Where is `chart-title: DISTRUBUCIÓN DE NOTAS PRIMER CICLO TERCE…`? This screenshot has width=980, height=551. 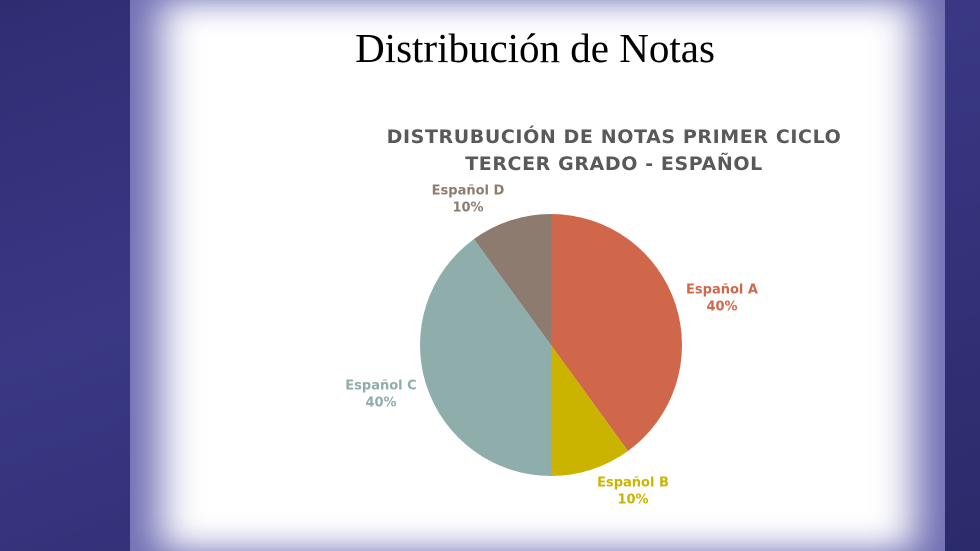
chart-title: DISTRUBUCIÓN DE NOTAS PRIMER CICLO TERCE… is located at coordinates (614, 150).